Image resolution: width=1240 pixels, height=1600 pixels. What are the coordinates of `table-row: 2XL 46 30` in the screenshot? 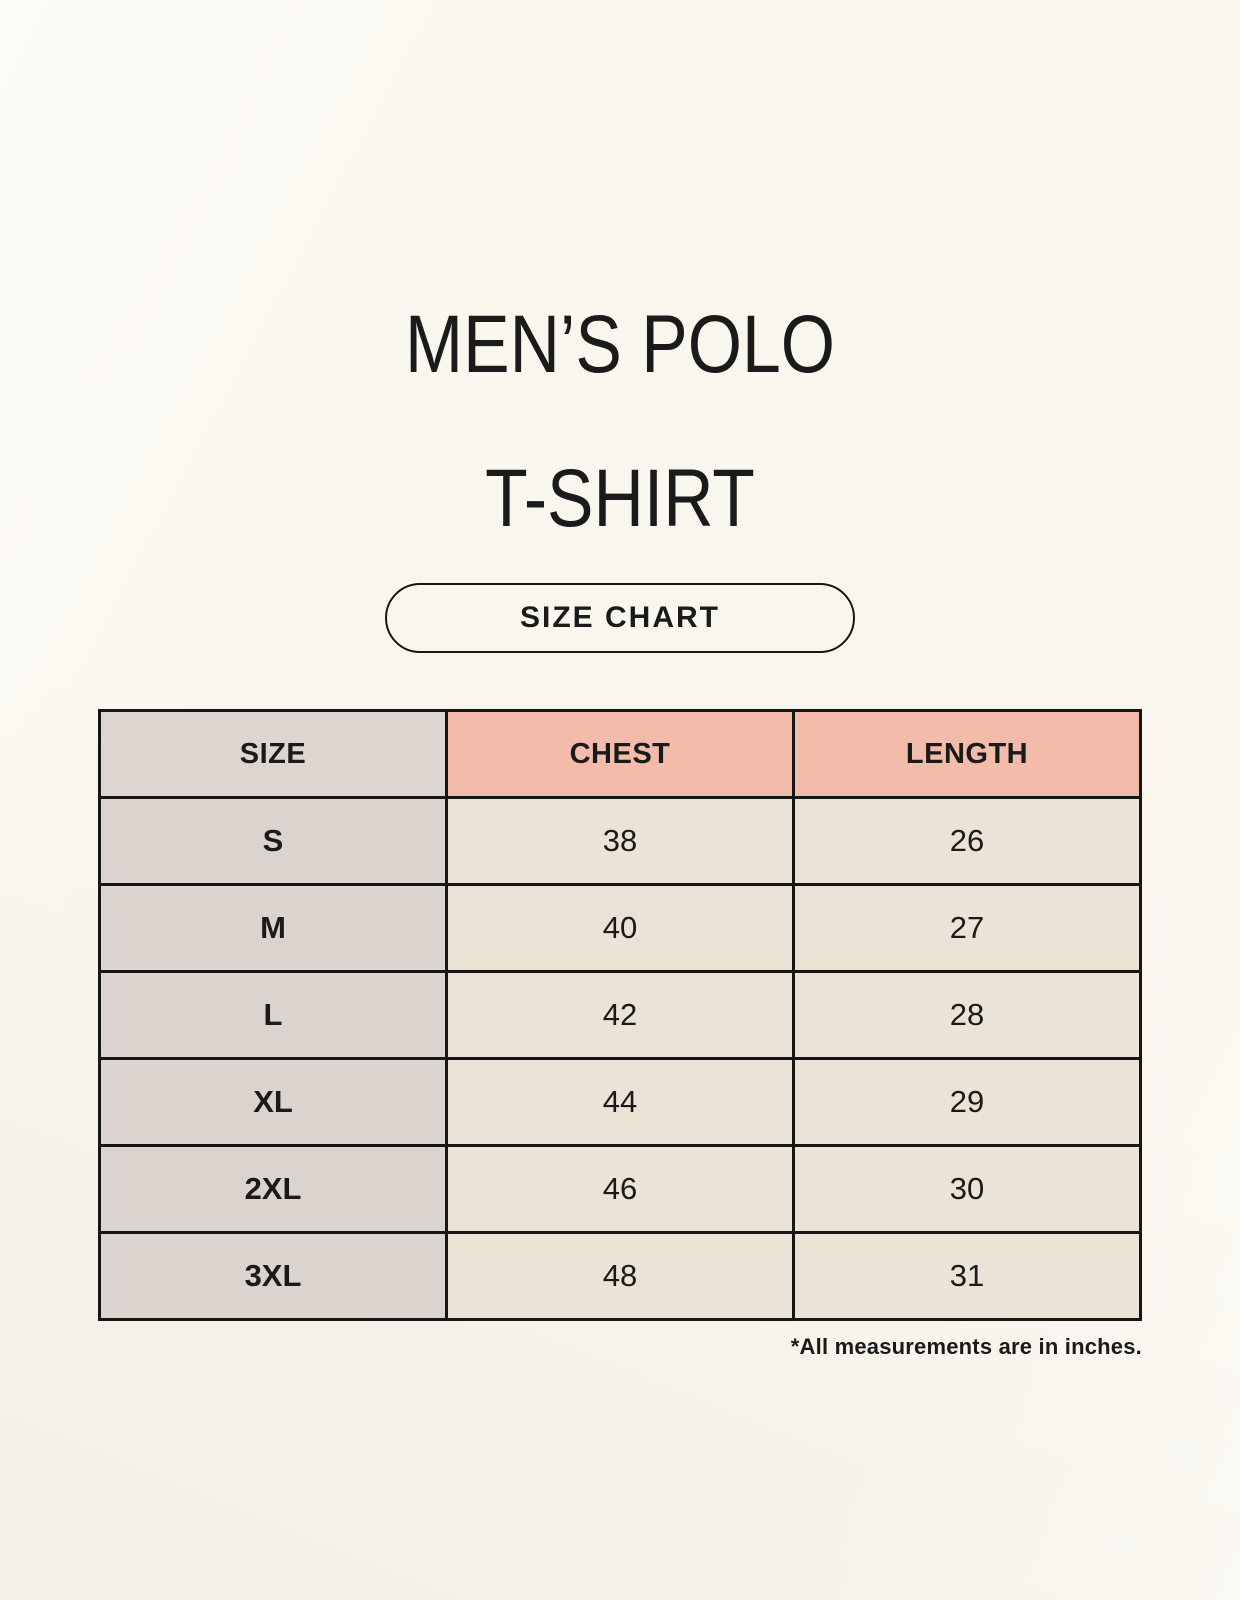 It's located at (620, 1189).